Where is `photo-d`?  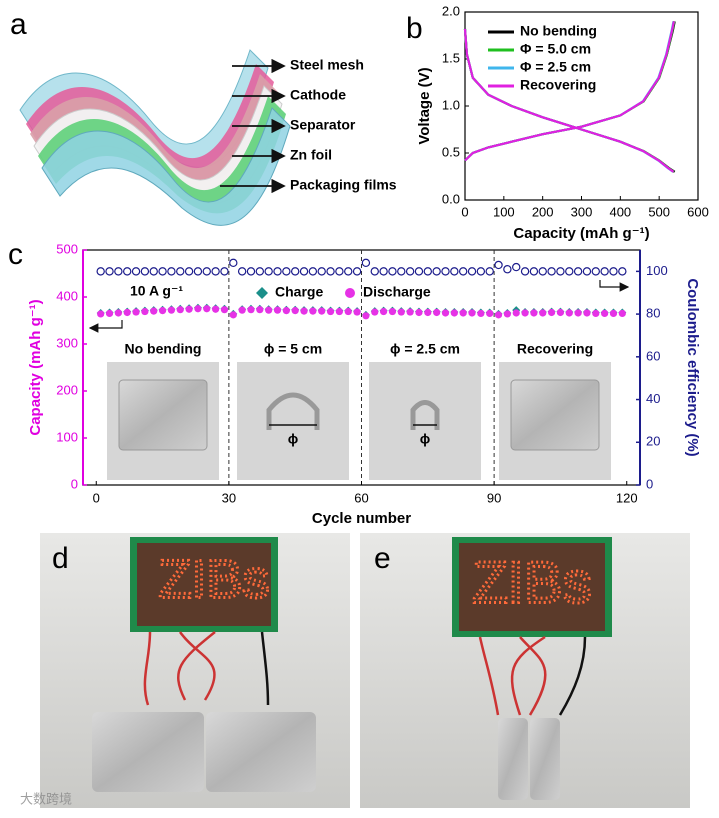
photo-d is located at coordinates (195, 670).